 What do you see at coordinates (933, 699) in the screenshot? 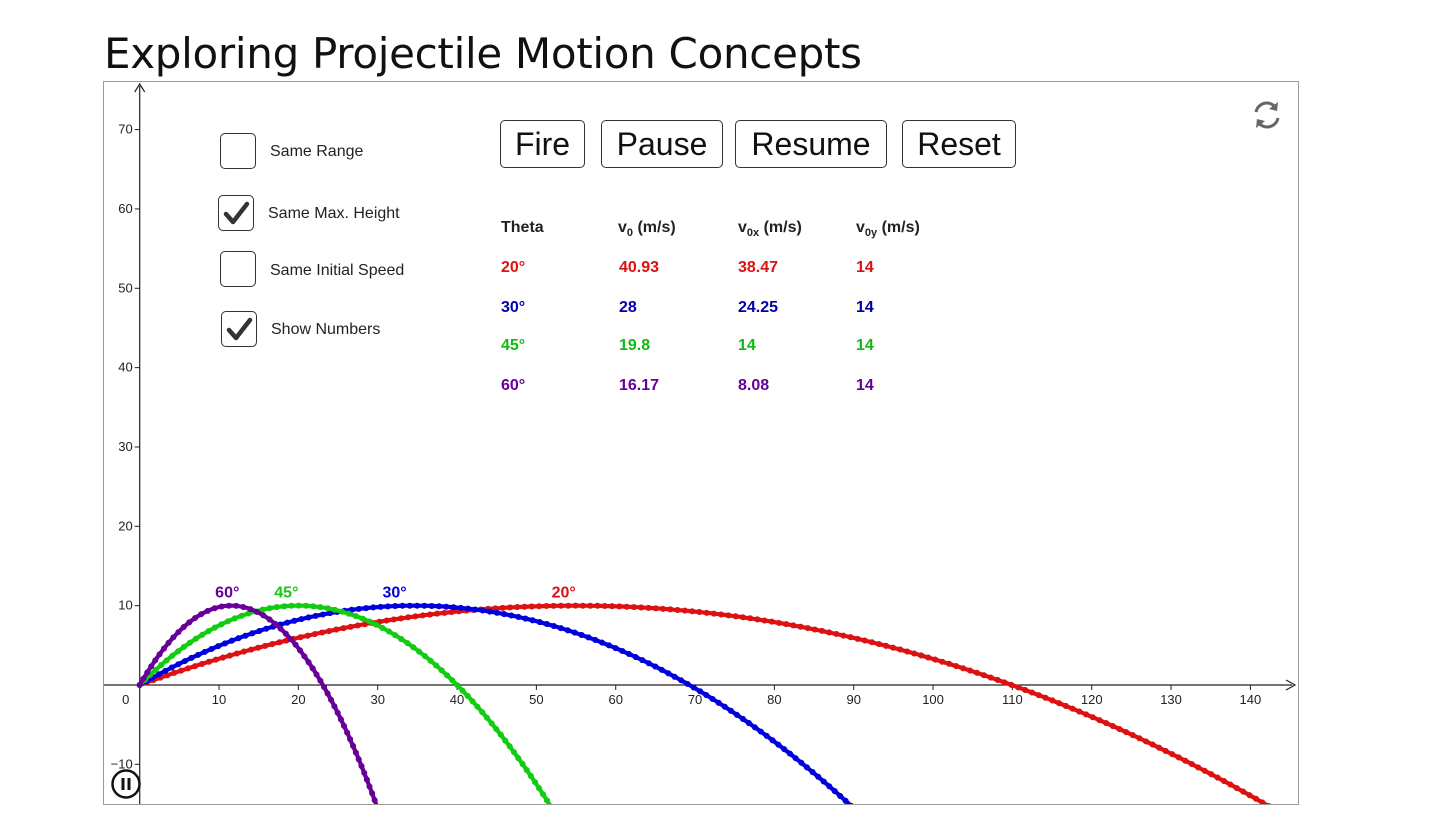
I see `x-tick-label: 100` at bounding box center [933, 699].